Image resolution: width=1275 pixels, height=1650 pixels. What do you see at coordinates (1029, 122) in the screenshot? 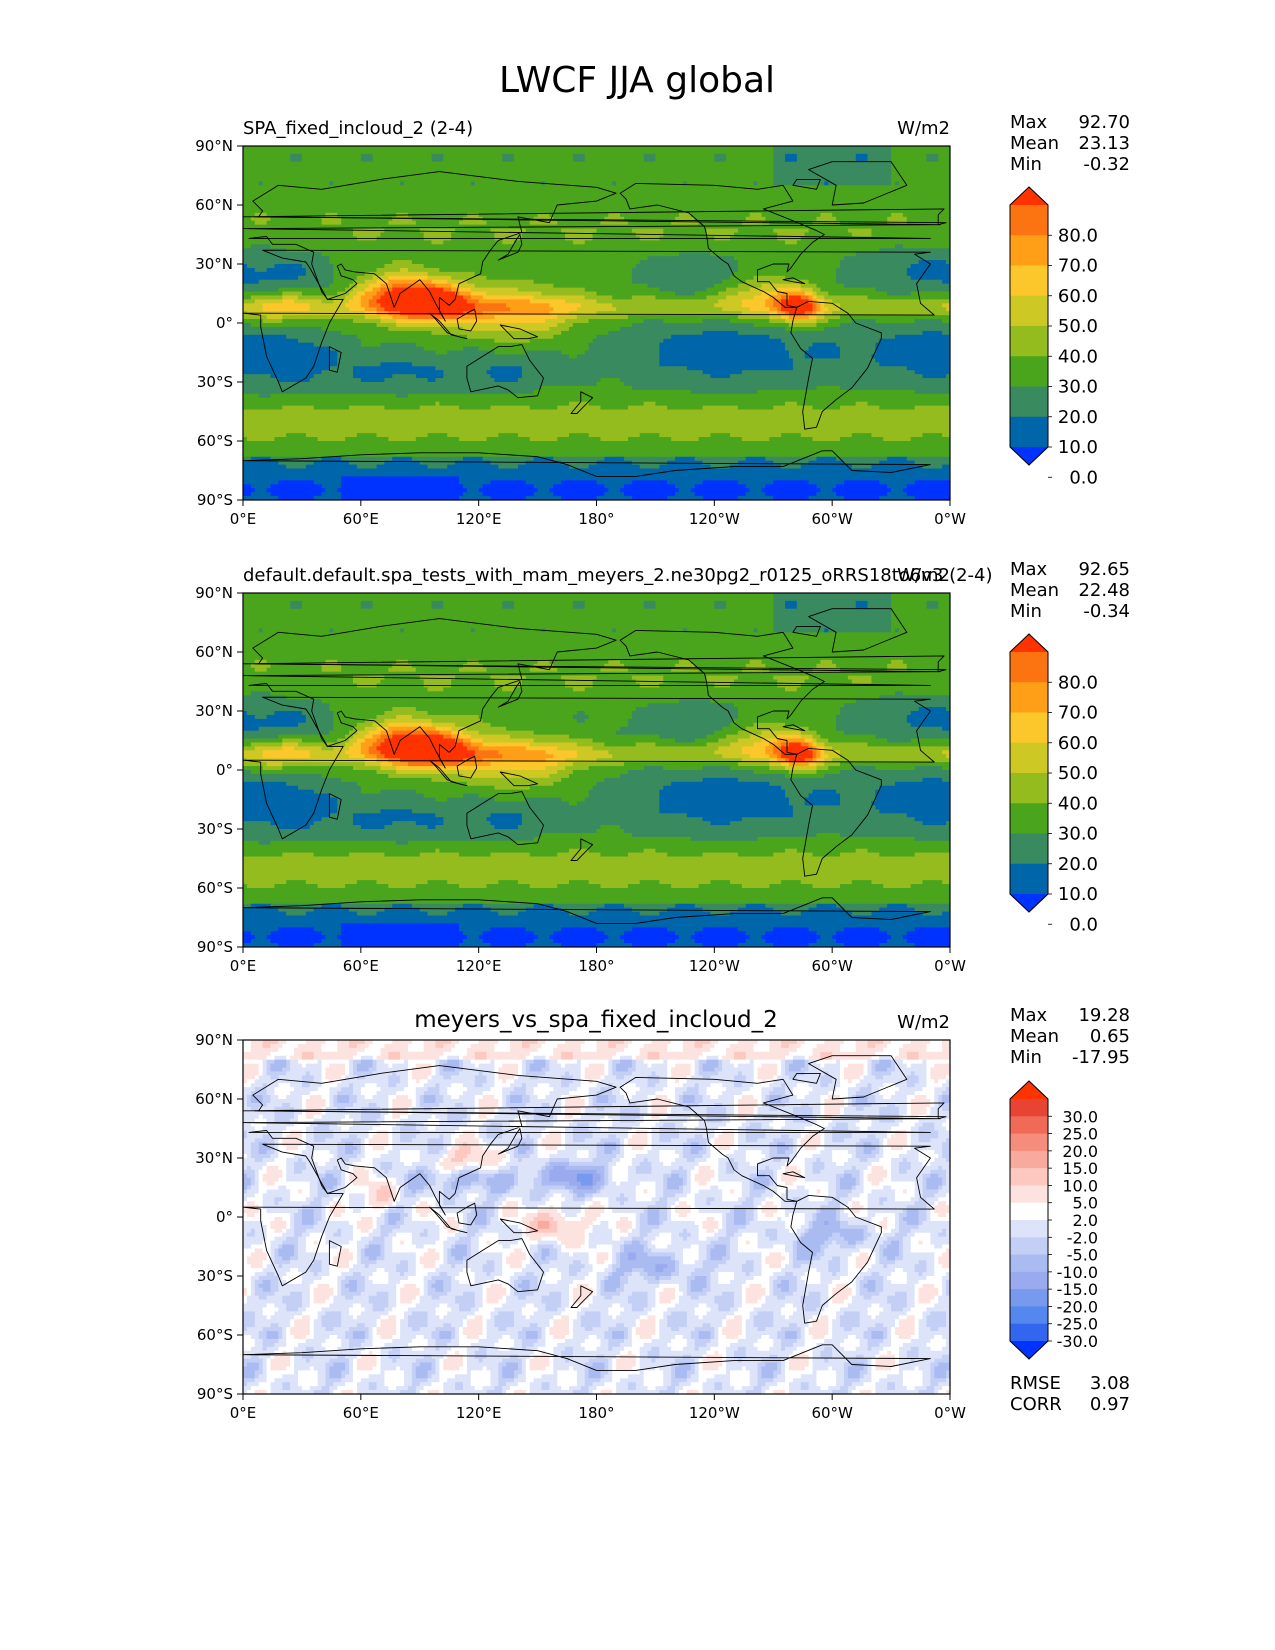
I see `stat-label: Max` at bounding box center [1029, 122].